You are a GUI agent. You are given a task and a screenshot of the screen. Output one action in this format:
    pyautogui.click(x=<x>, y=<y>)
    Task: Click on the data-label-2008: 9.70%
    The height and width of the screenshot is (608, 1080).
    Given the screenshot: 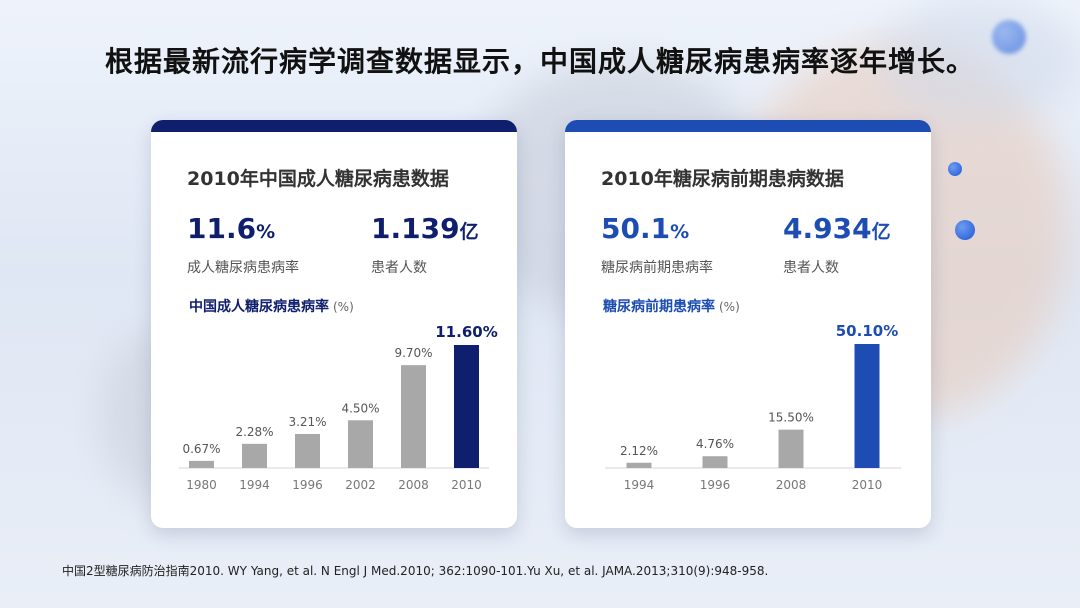 What is the action you would take?
    pyautogui.click(x=413, y=353)
    